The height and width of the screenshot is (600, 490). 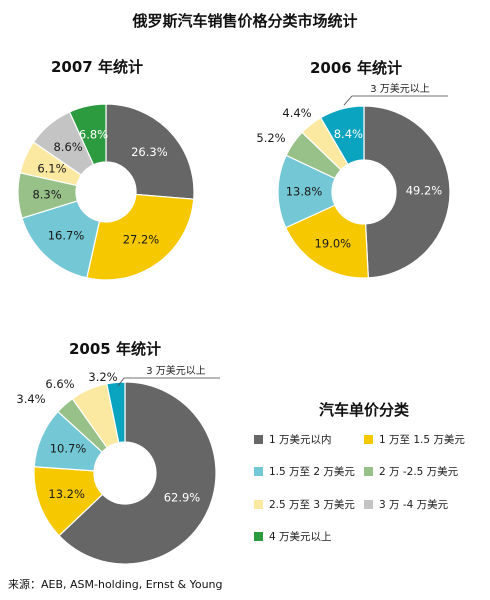 What do you see at coordinates (67, 147) in the screenshot?
I see `data-label: 8.6%` at bounding box center [67, 147].